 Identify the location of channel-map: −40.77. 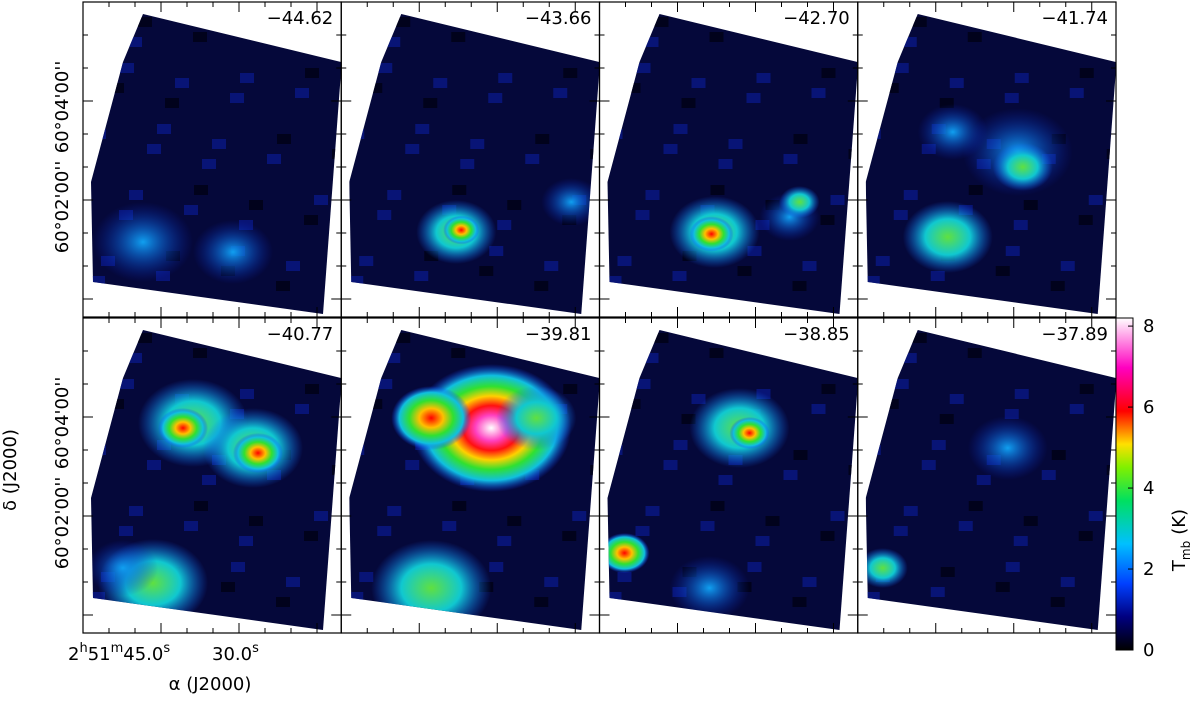
(212, 475).